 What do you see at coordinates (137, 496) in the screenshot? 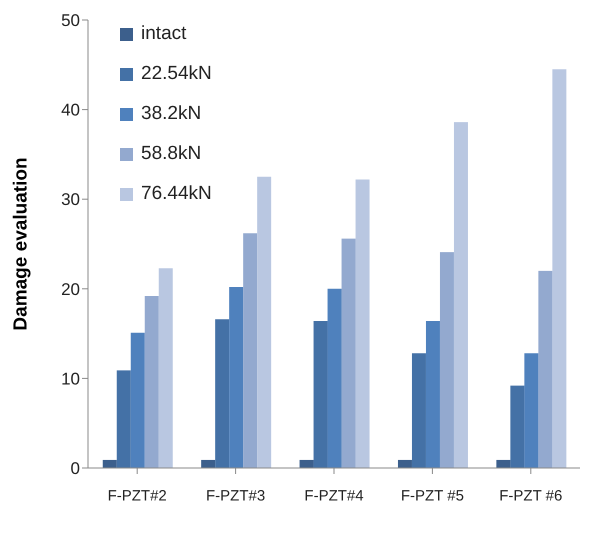
I see `x-tick-label: F-PZT#2` at bounding box center [137, 496].